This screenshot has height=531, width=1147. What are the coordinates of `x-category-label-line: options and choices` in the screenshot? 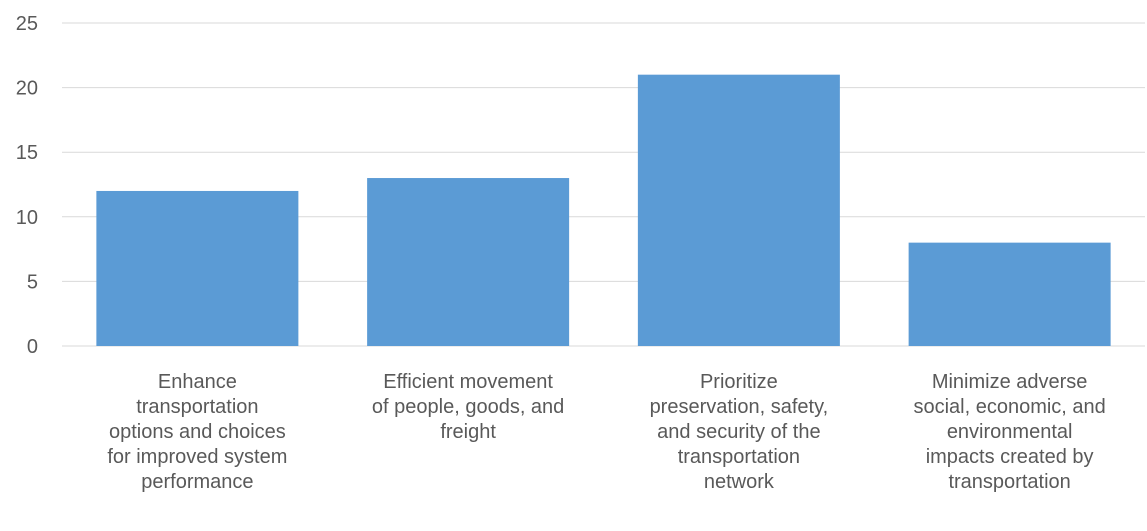 It's located at (197, 432).